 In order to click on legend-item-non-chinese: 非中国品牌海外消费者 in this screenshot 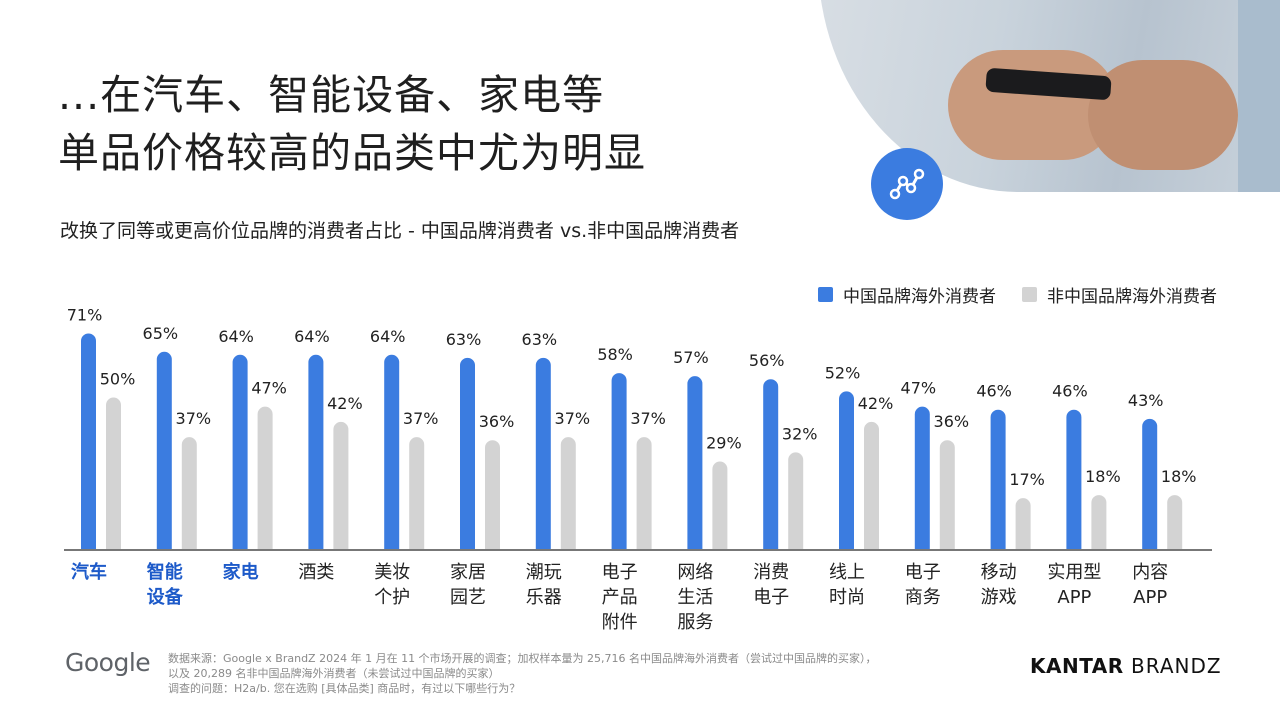, I will do `click(1119, 294)`.